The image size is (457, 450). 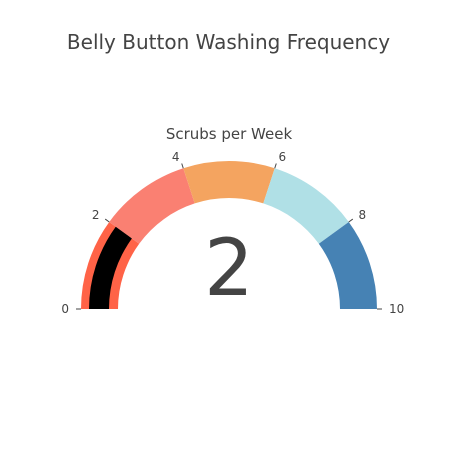 I want to click on gauge-bar-layer, so click(x=110, y=267).